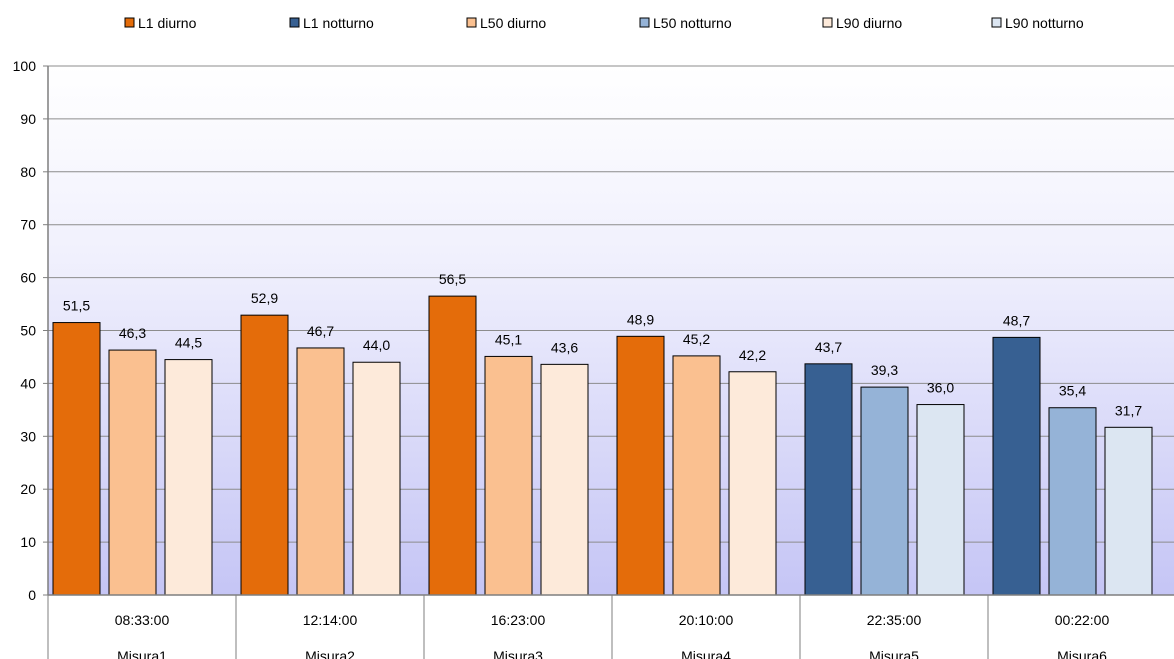 The height and width of the screenshot is (659, 1174). I want to click on legend-swatch-l1-notturno, so click(294, 22).